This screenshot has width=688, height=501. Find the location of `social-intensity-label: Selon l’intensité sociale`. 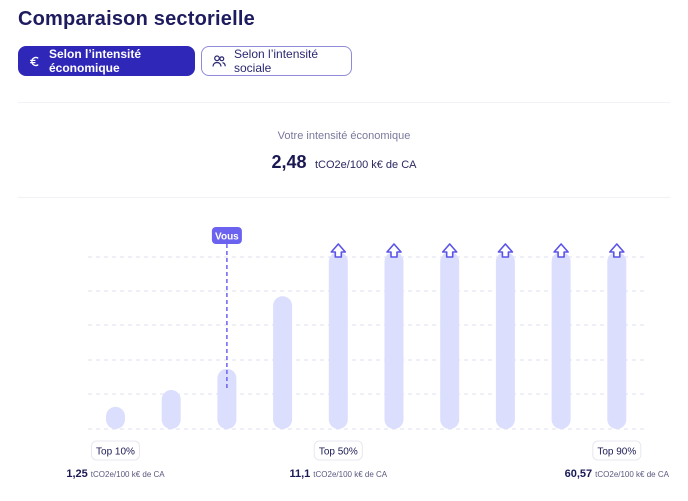

social-intensity-label: Selon l’intensité sociale is located at coordinates (276, 61).